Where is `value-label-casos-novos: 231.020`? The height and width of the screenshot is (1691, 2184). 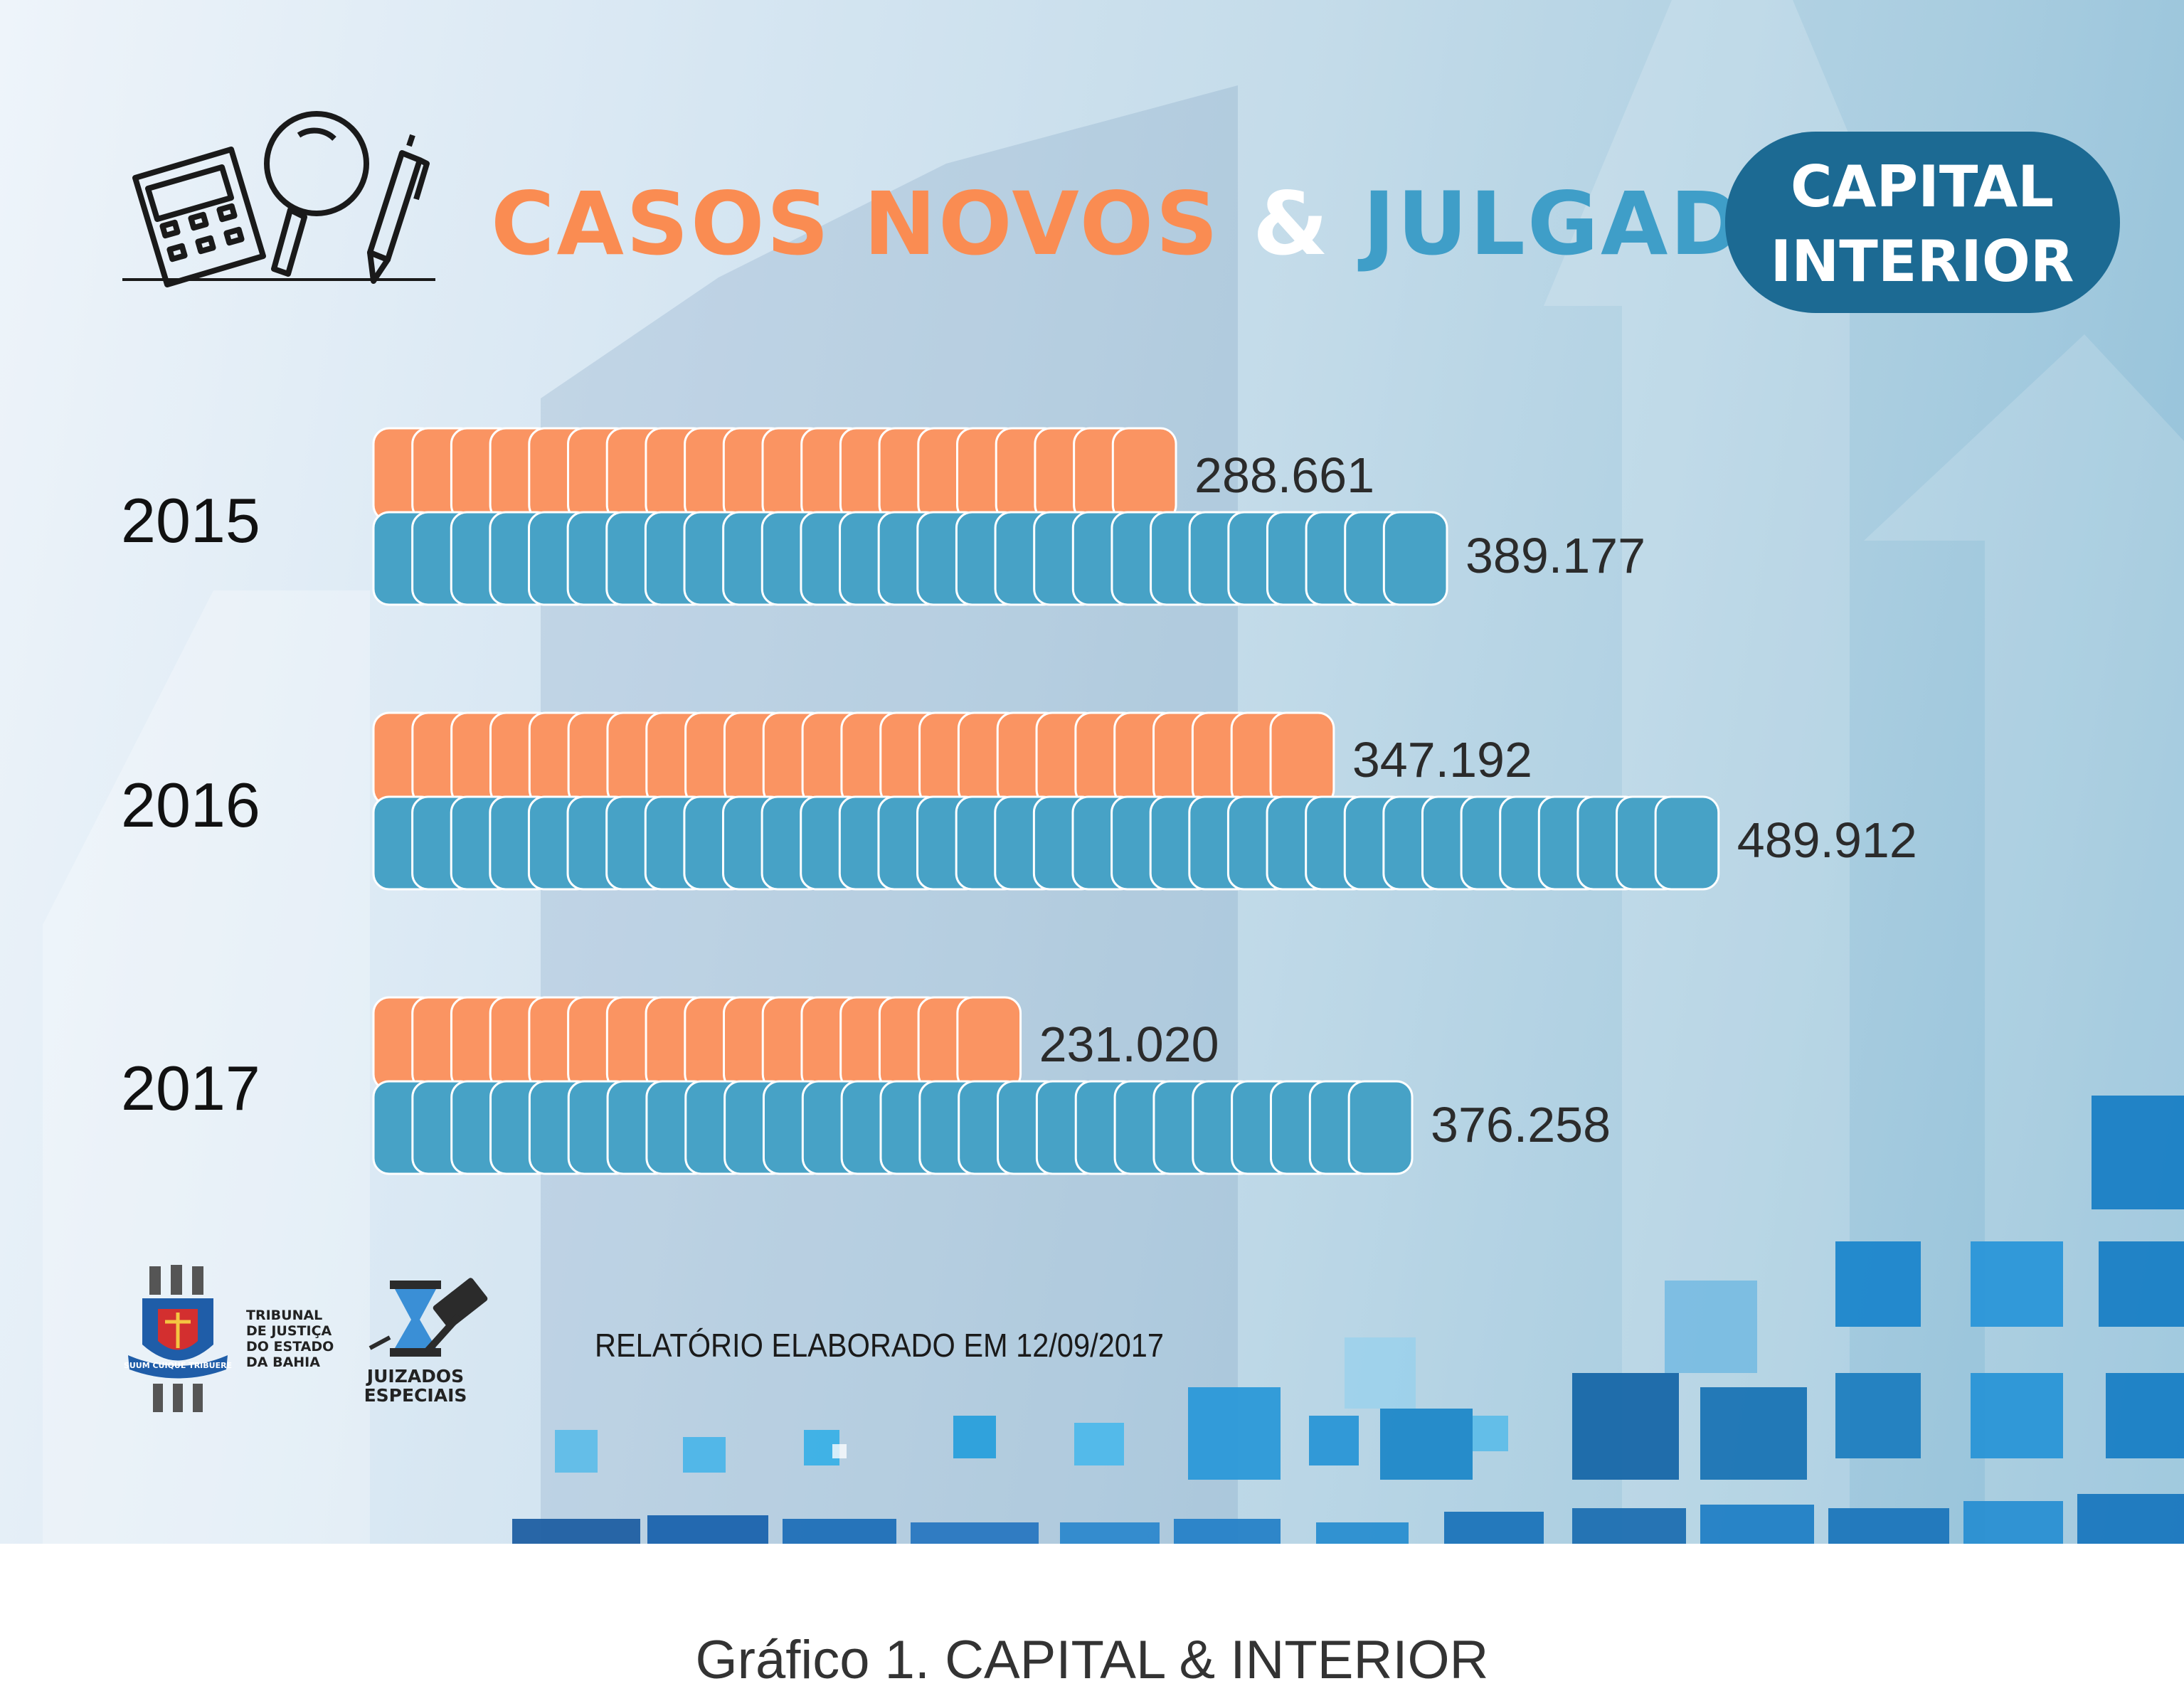 value-label-casos-novos: 231.020 is located at coordinates (1129, 1045).